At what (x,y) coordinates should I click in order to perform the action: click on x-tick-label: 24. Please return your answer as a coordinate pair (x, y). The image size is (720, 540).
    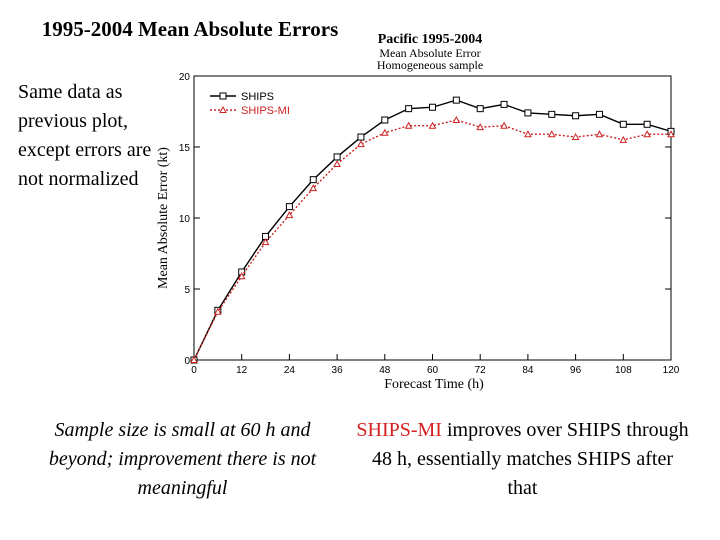
    Looking at the image, I should click on (290, 370).